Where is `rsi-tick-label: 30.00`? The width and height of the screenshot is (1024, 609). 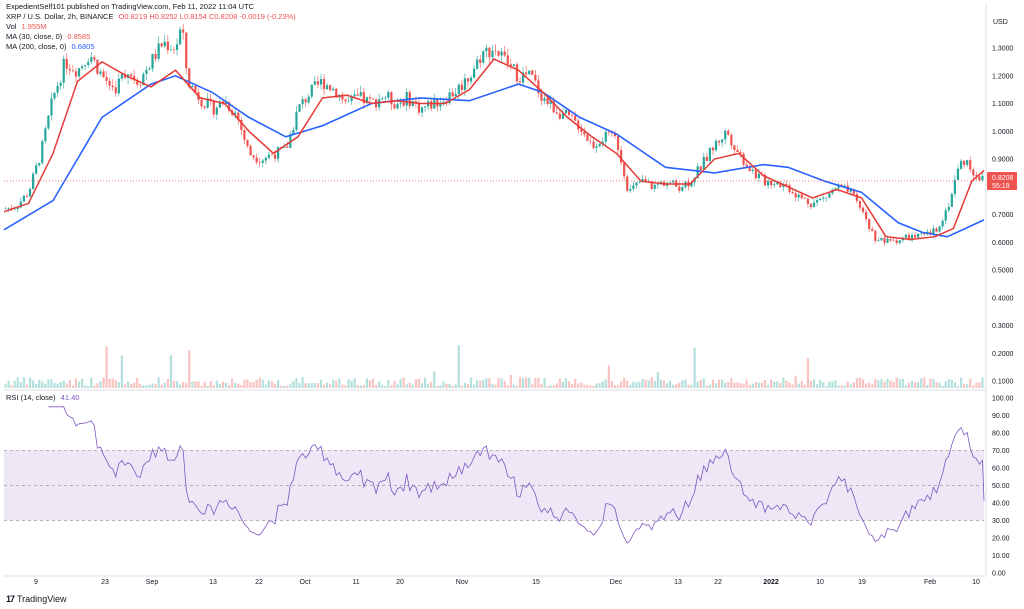 rsi-tick-label: 30.00 is located at coordinates (1001, 521).